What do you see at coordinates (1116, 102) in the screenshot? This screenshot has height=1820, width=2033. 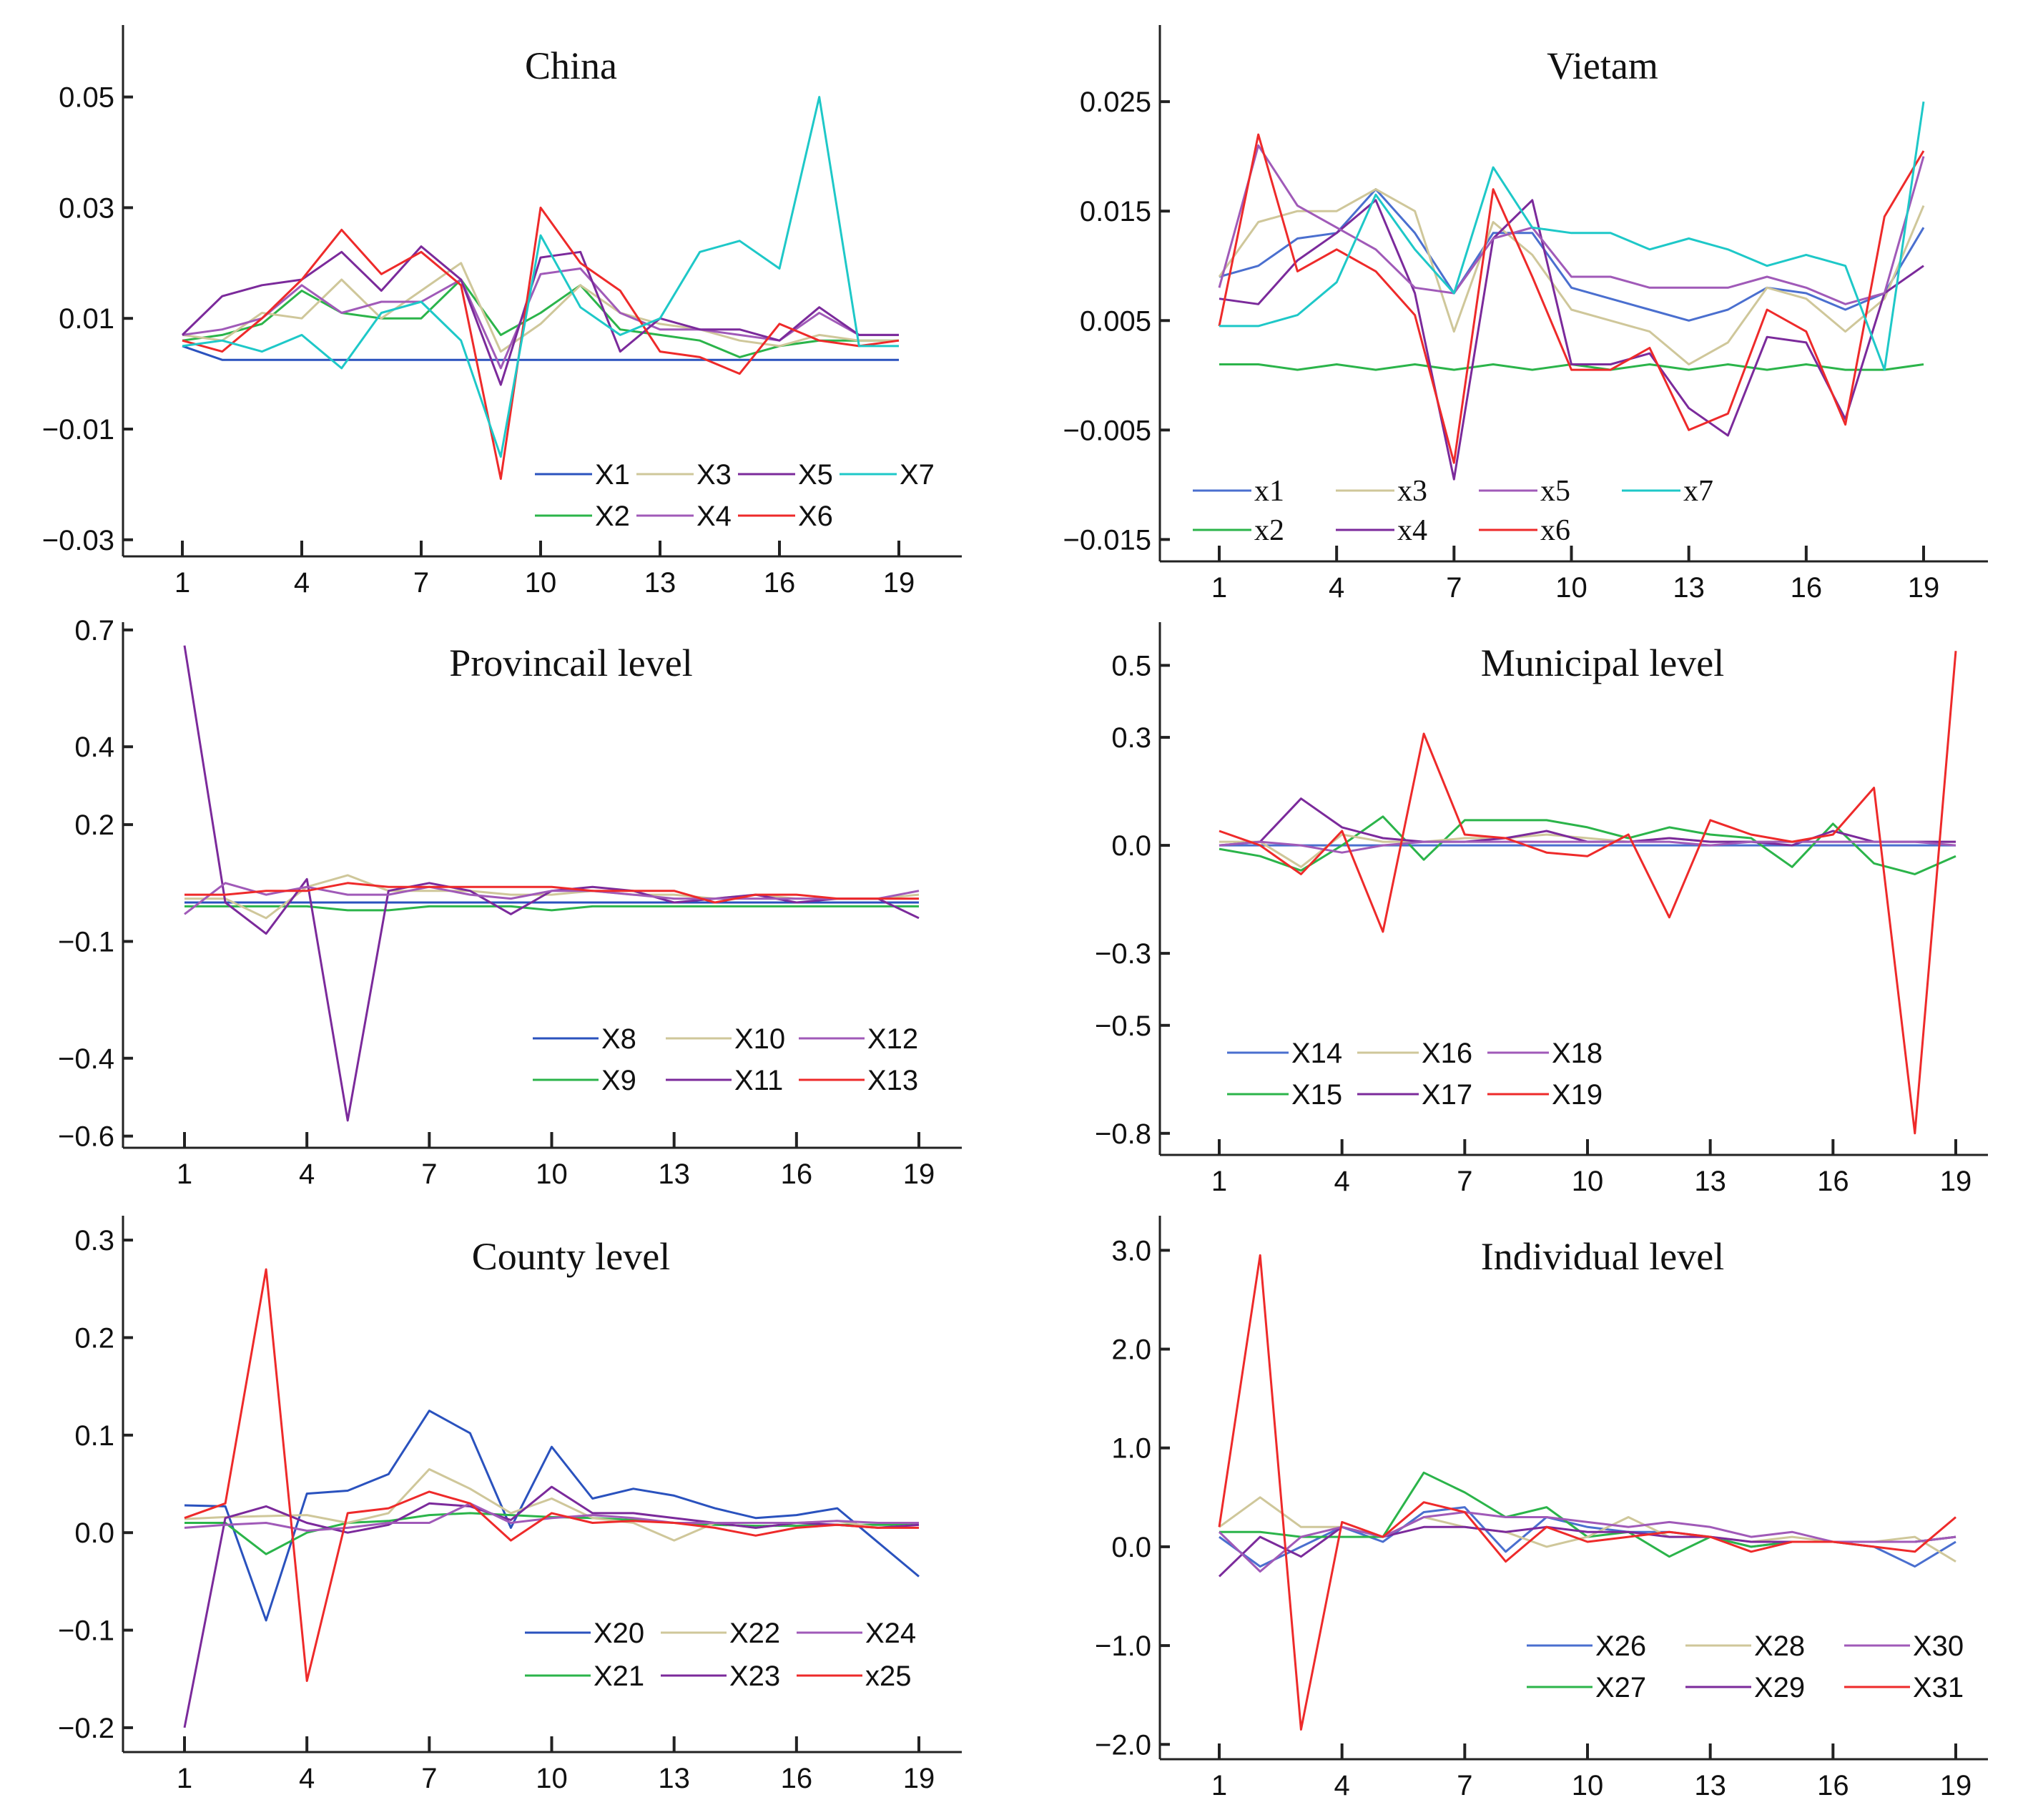 I see `y-tick-label: 0.025` at bounding box center [1116, 102].